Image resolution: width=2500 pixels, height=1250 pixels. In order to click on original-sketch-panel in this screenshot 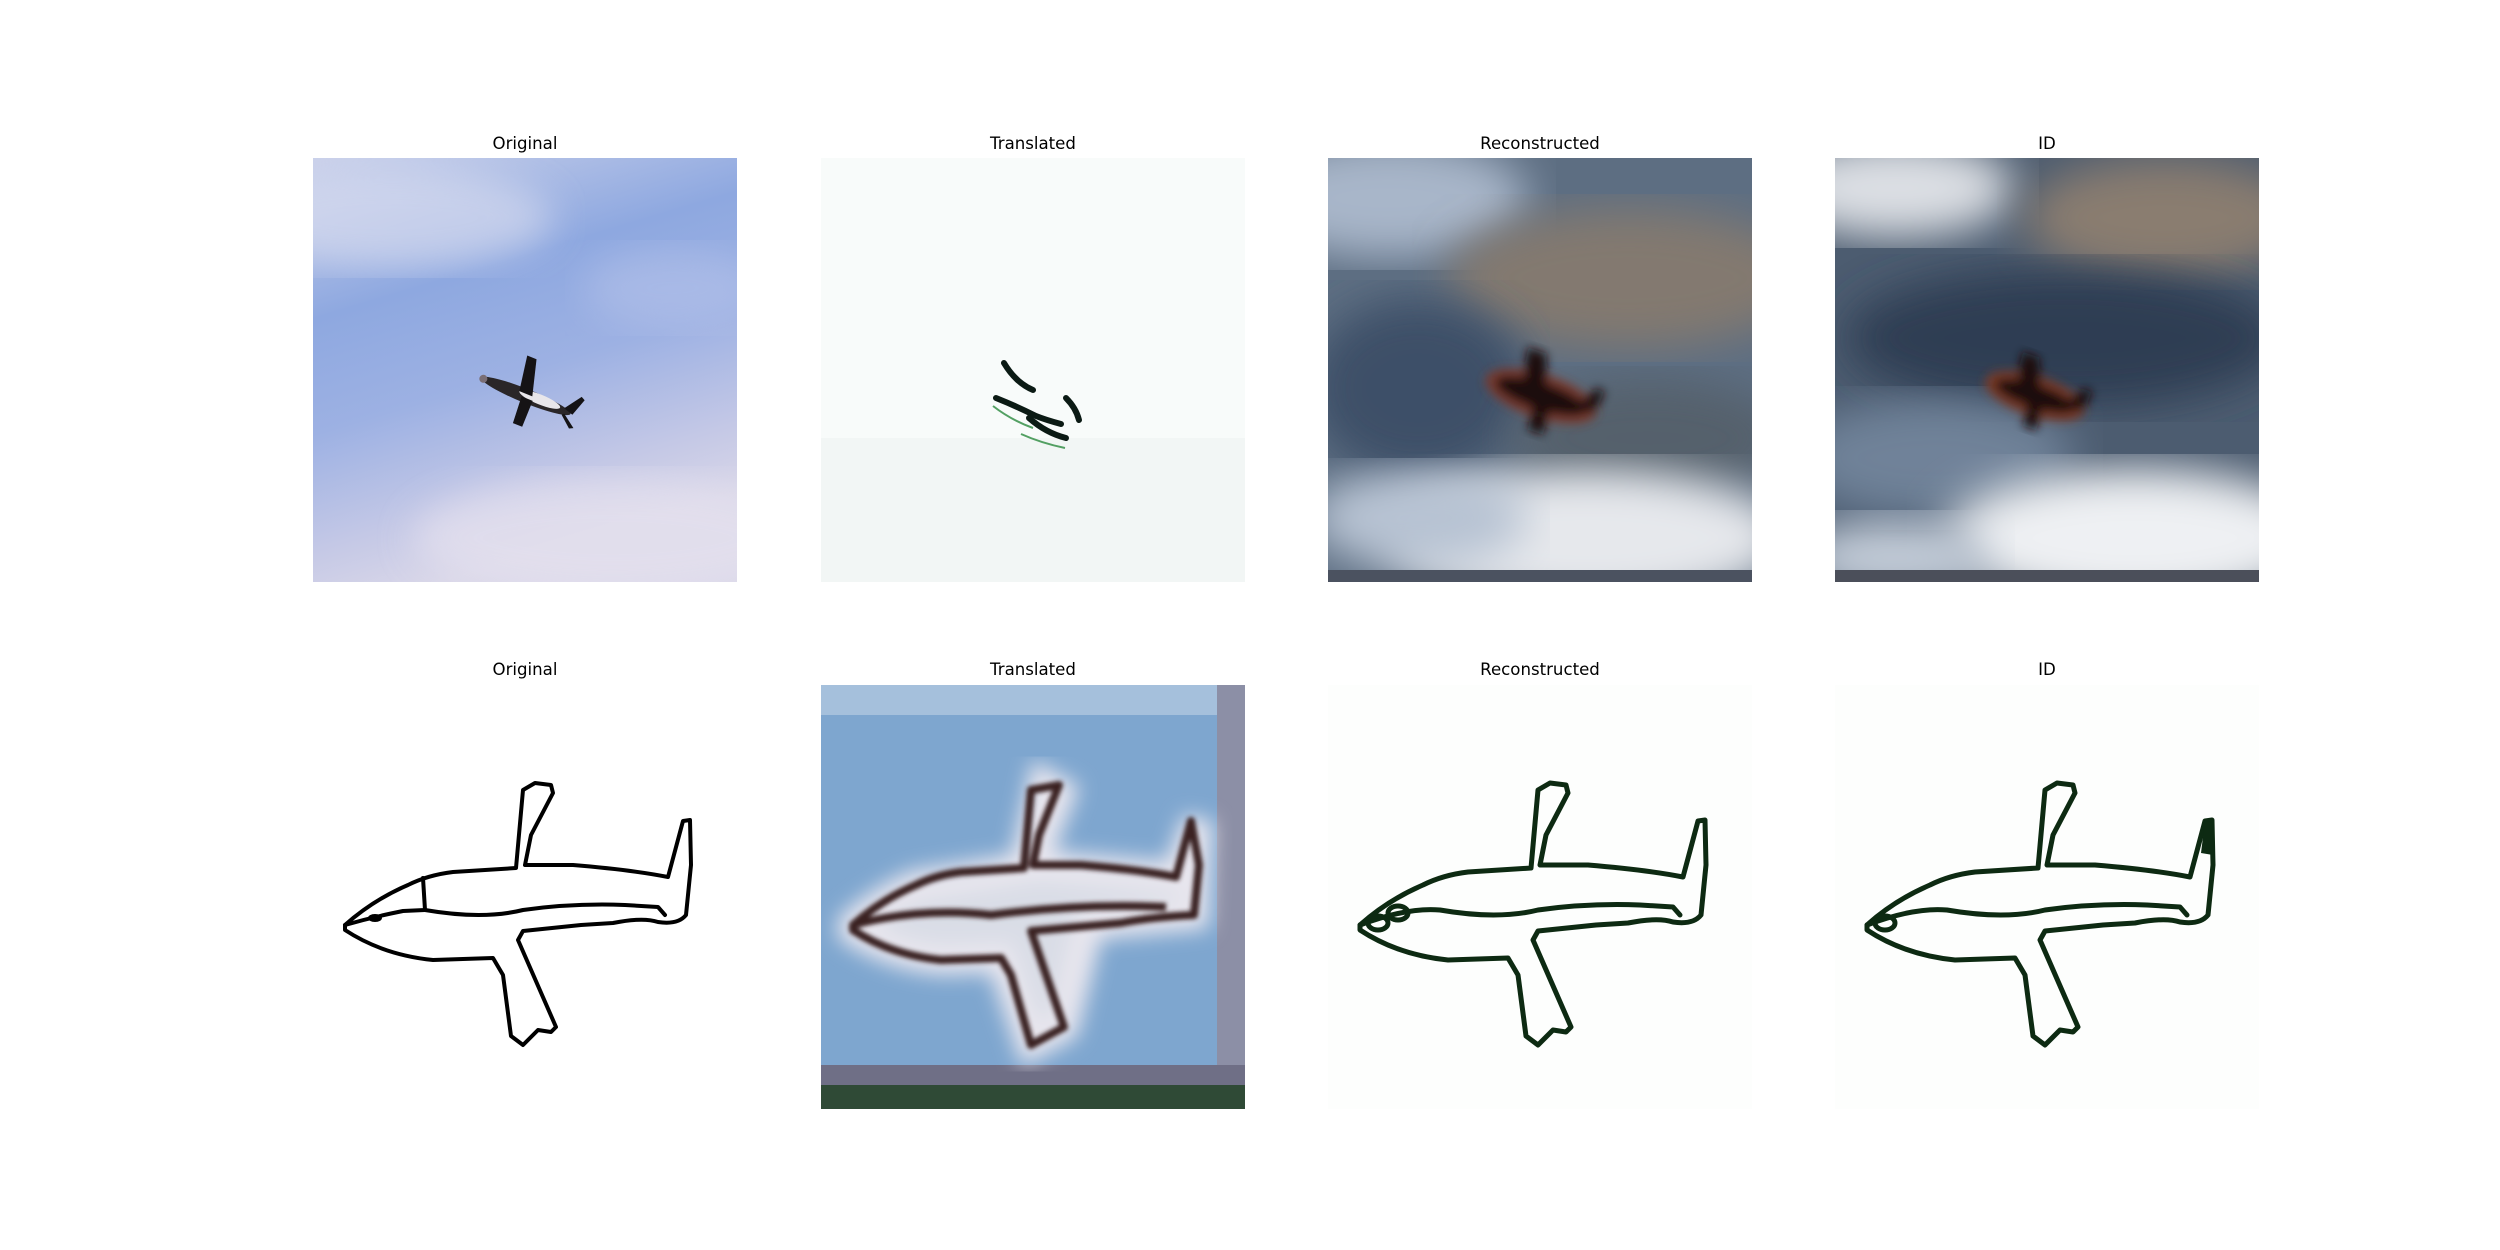, I will do `click(525, 897)`.